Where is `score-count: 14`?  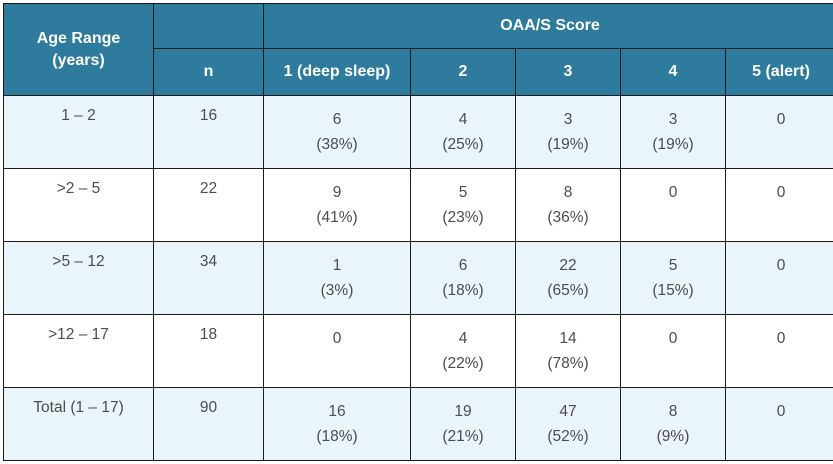
score-count: 14 is located at coordinates (568, 338).